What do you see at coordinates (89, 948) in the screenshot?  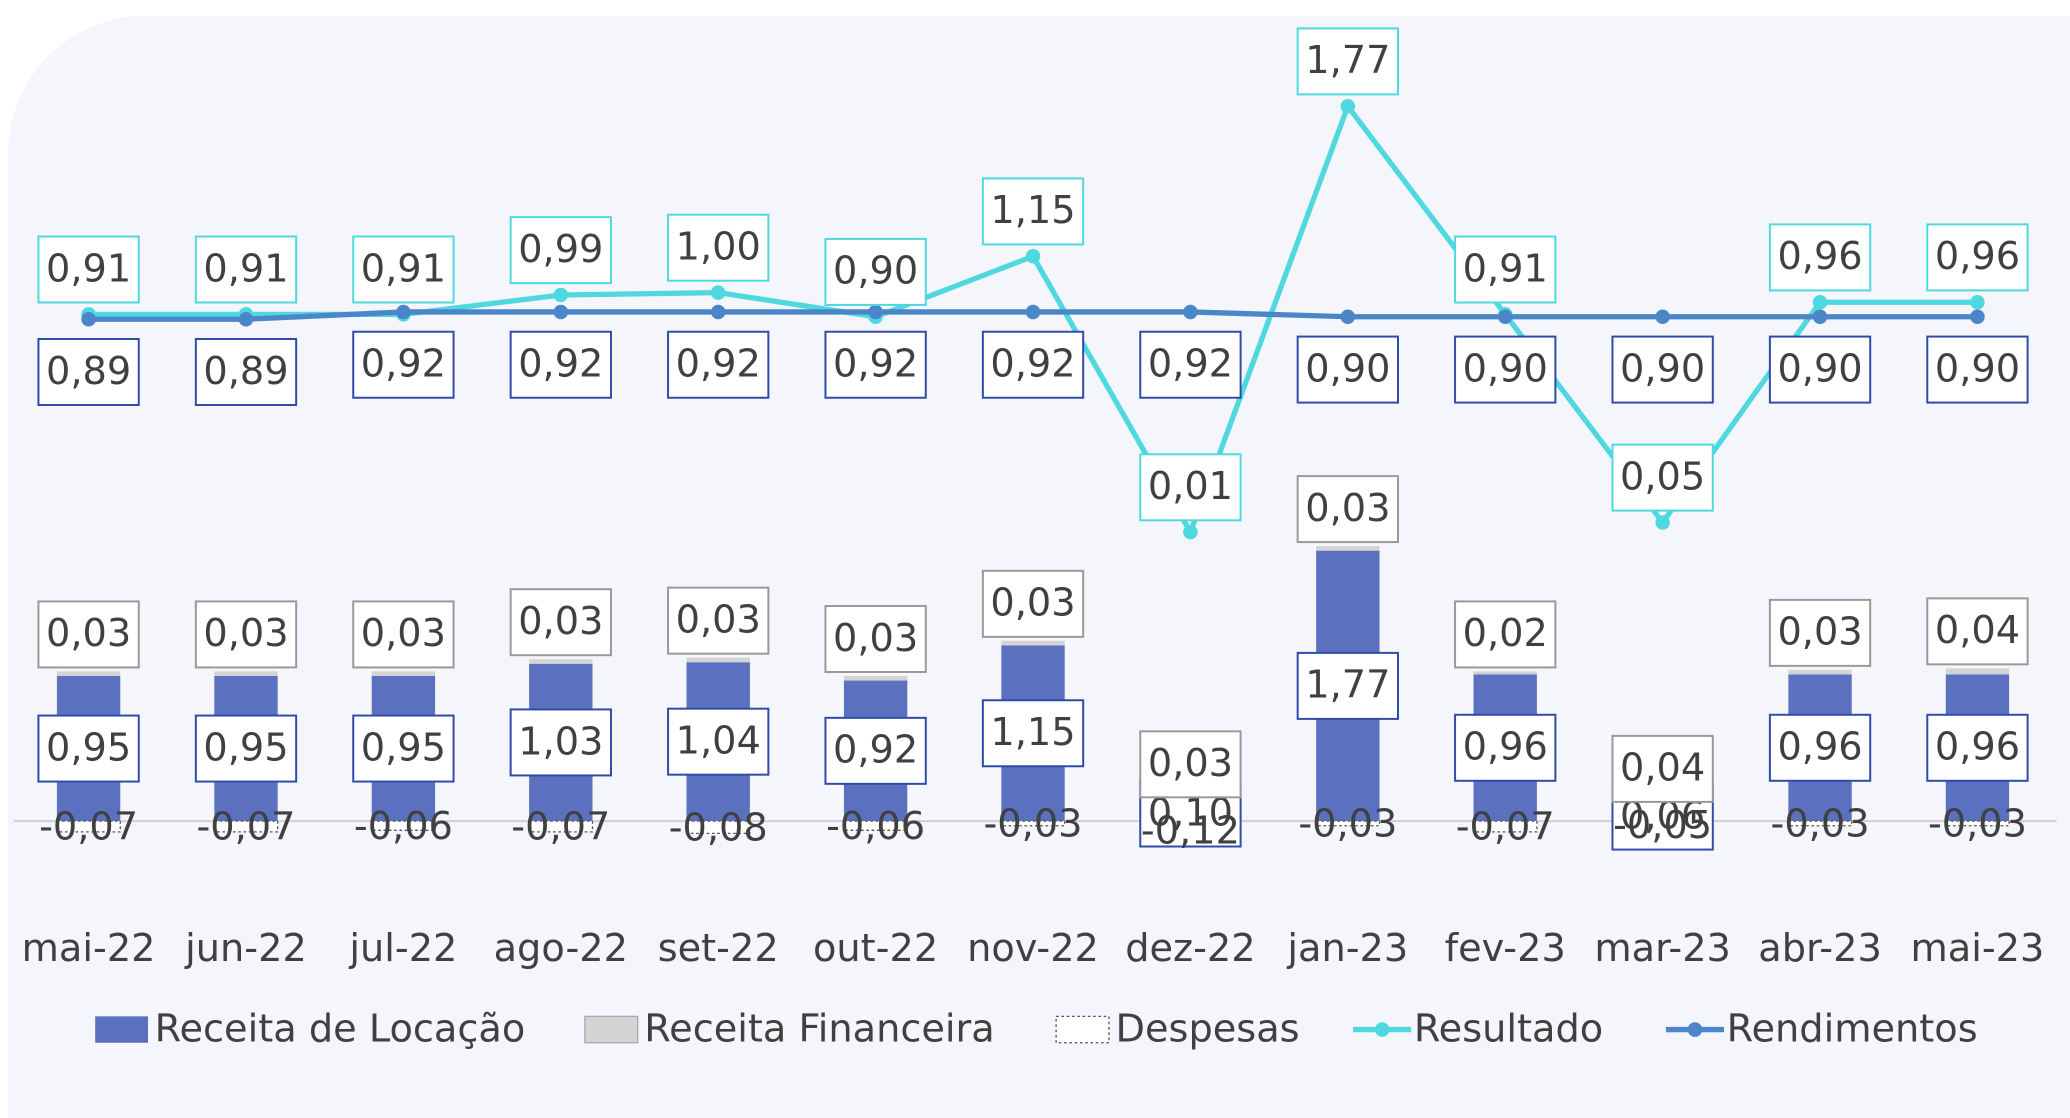 I see `x-tick-label: mai-22` at bounding box center [89, 948].